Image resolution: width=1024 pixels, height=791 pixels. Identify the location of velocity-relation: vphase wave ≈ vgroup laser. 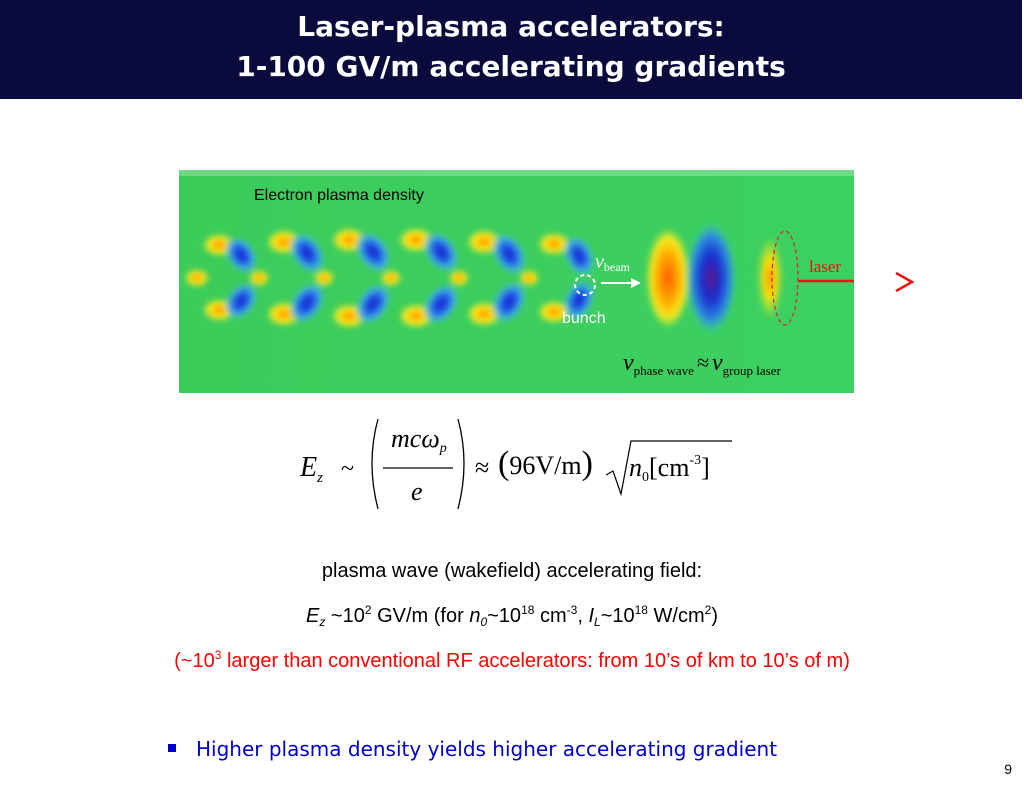
(702, 364).